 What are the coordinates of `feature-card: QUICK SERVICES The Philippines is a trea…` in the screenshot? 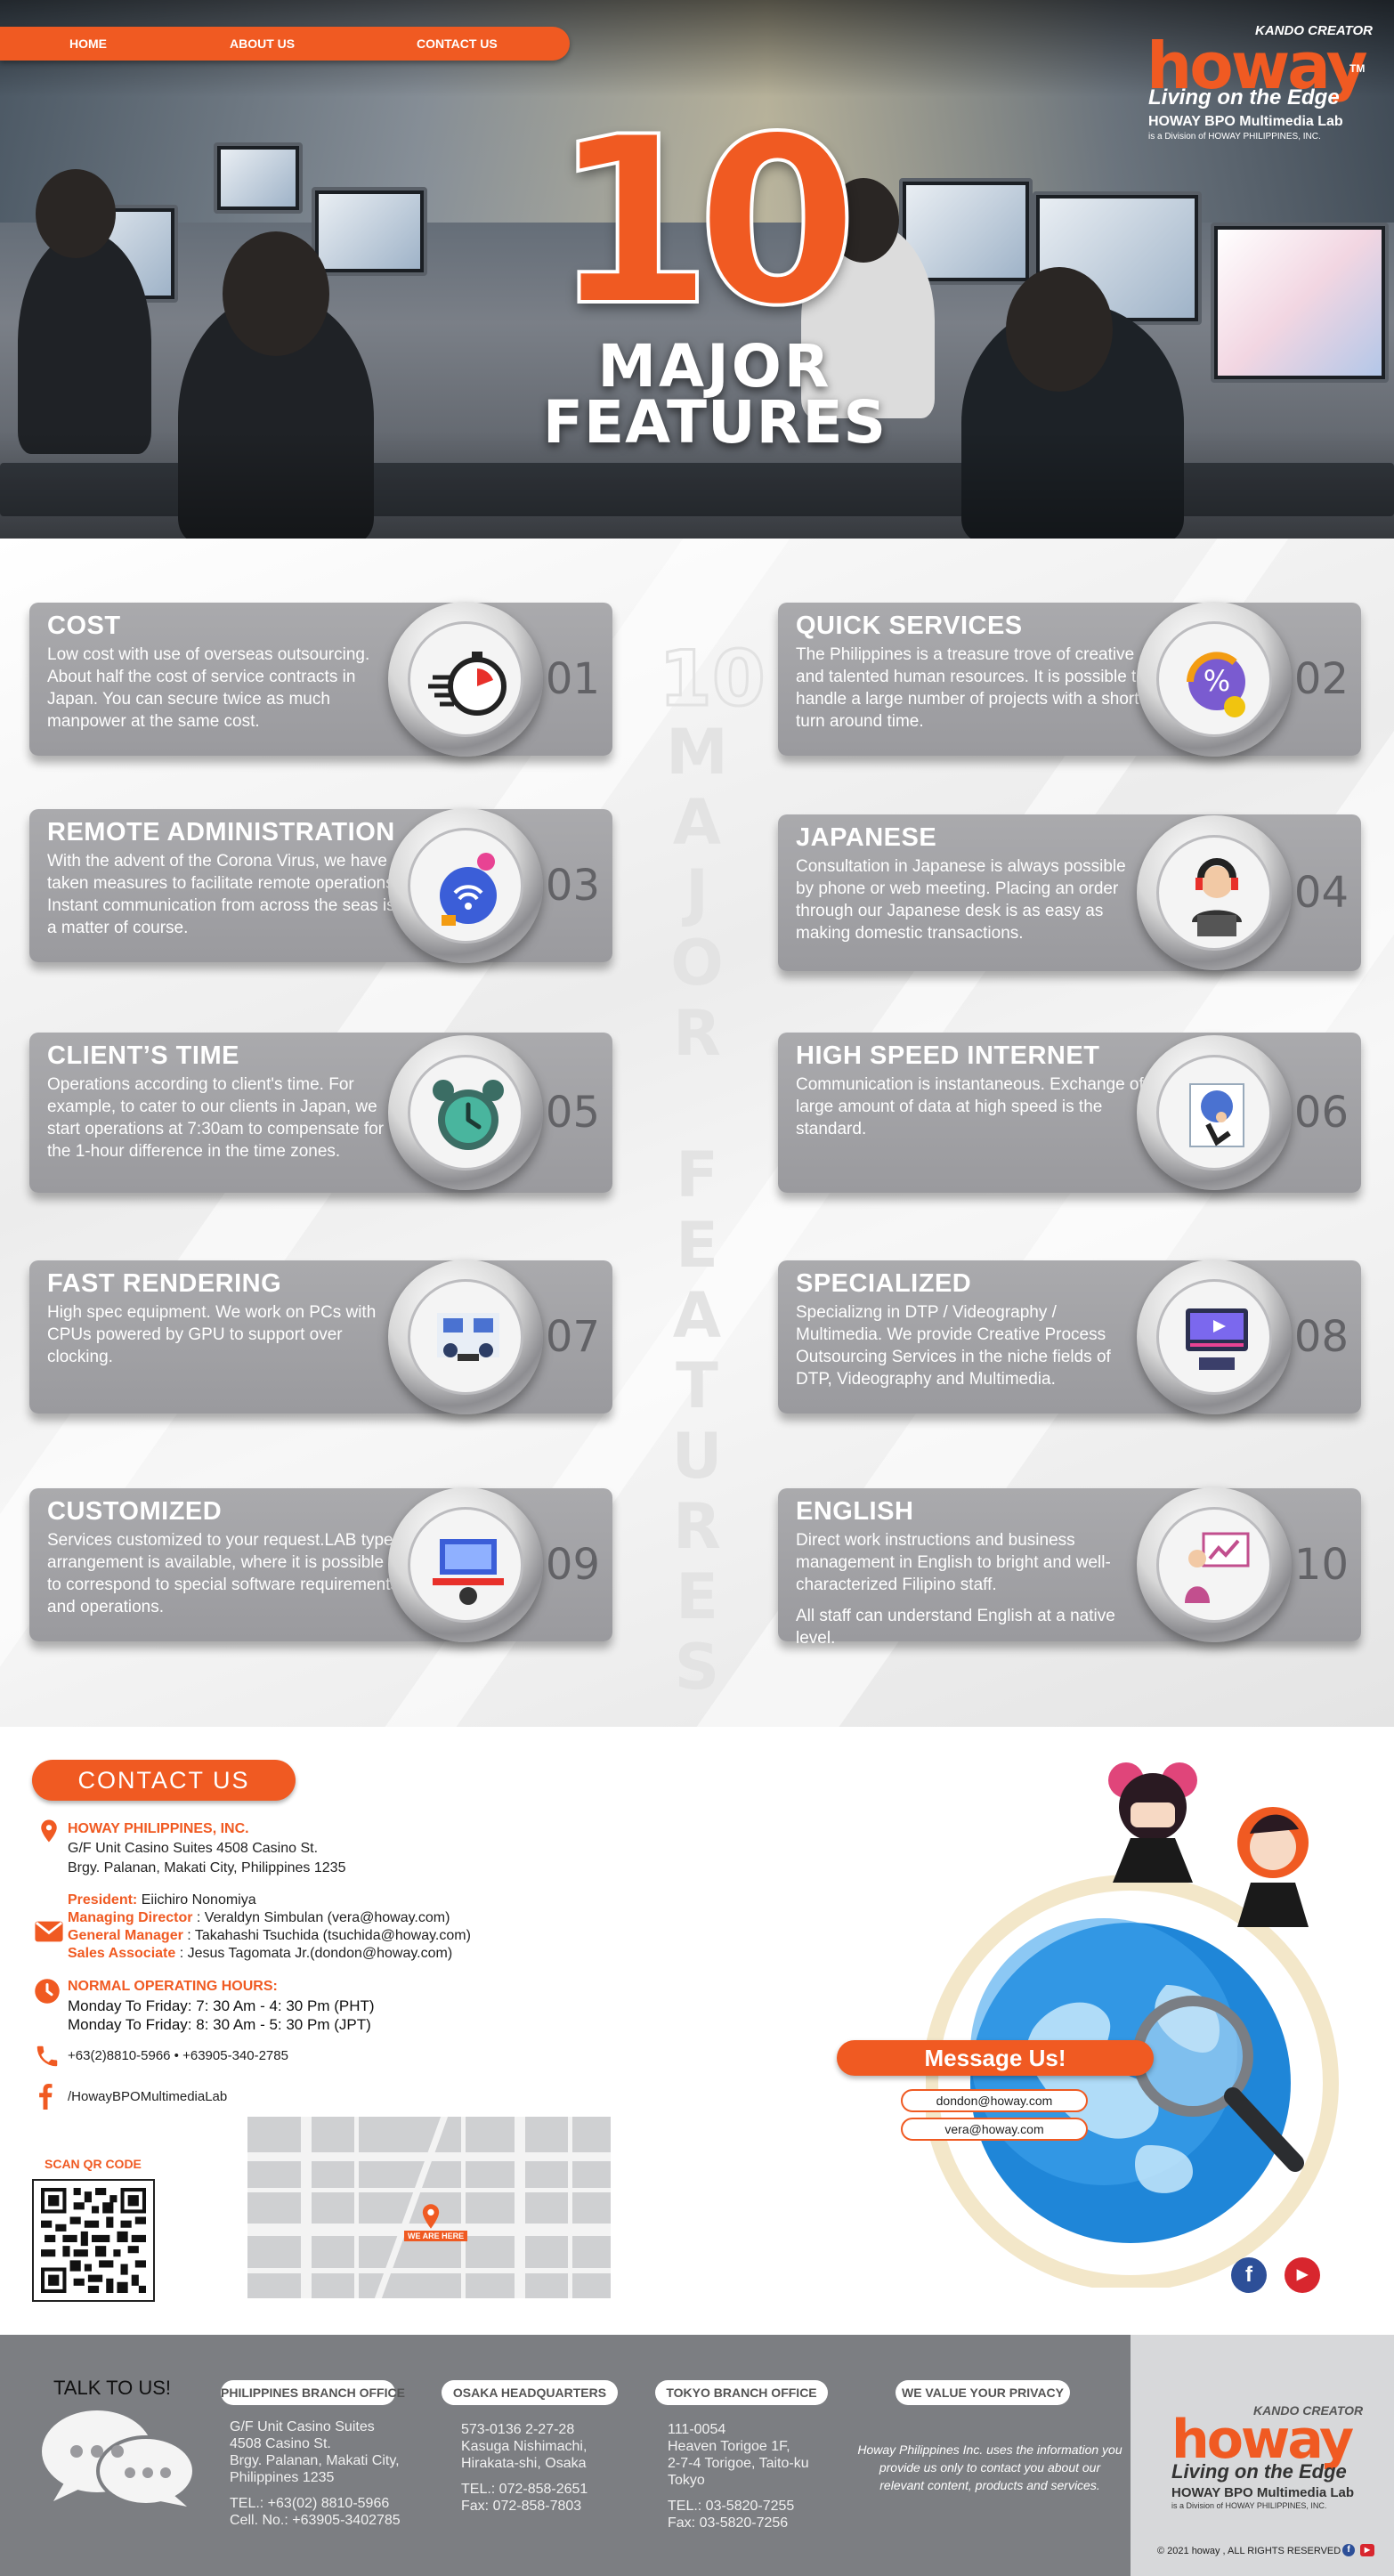 It's located at (1069, 680).